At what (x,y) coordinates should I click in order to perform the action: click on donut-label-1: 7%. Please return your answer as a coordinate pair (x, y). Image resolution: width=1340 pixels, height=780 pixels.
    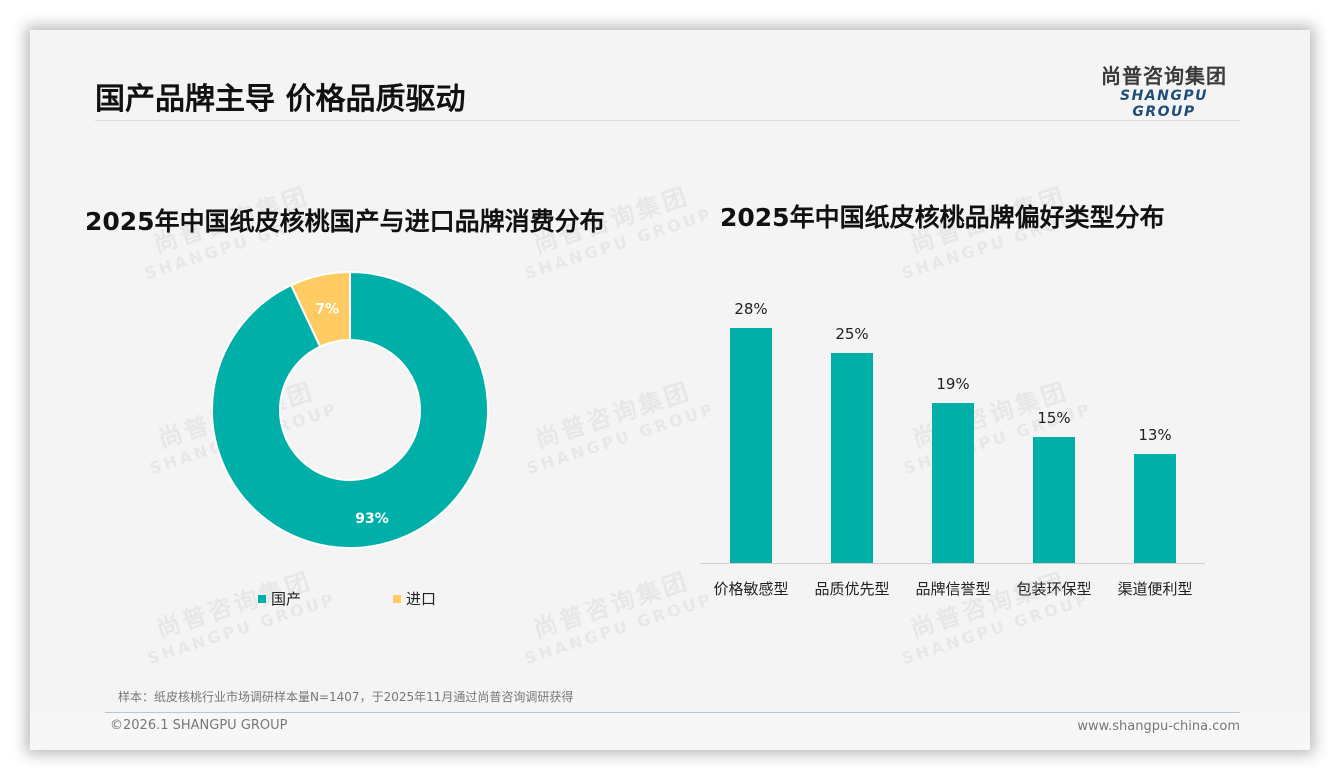
    Looking at the image, I should click on (327, 310).